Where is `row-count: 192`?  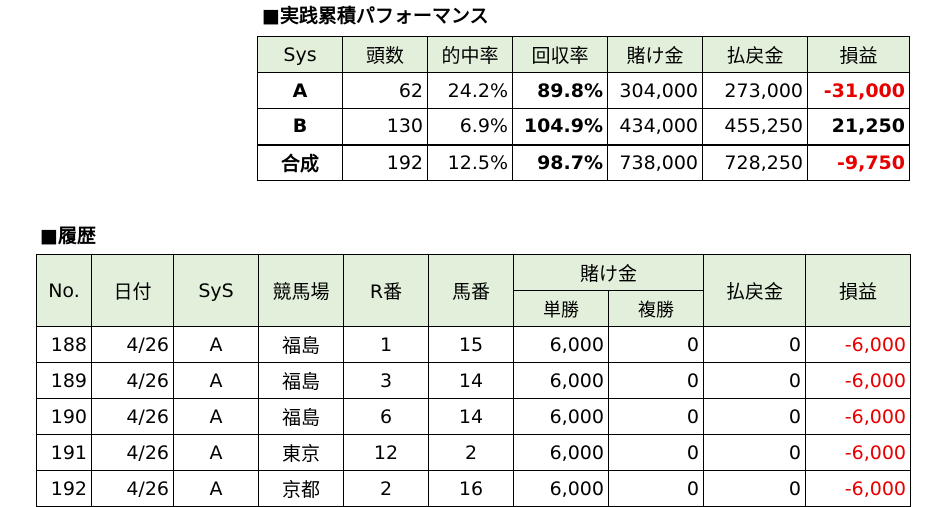
row-count: 192 is located at coordinates (385, 162).